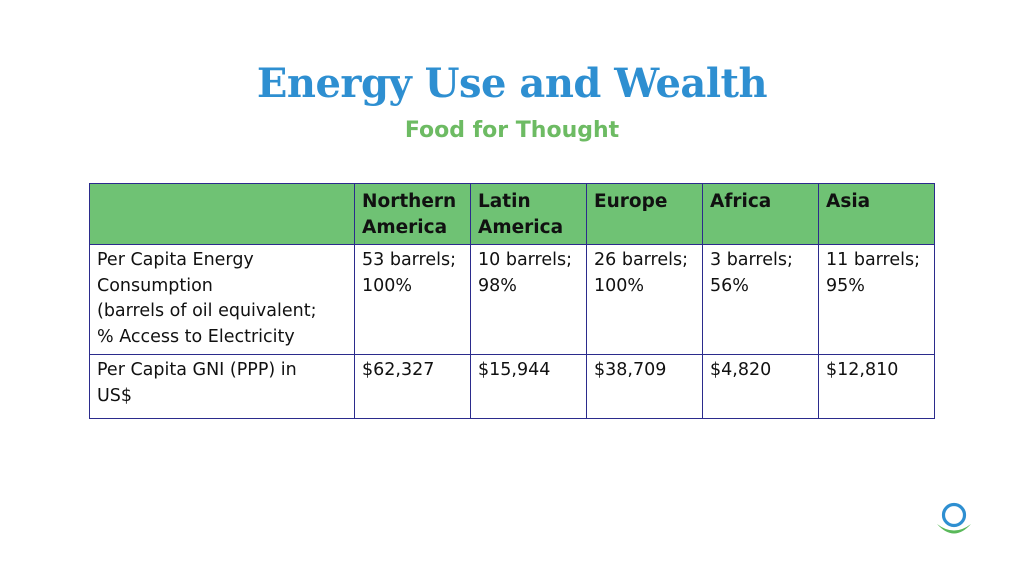 This screenshot has width=1024, height=576. Describe the element at coordinates (876, 214) in the screenshot. I see `header-cell-asia: Asia` at that location.